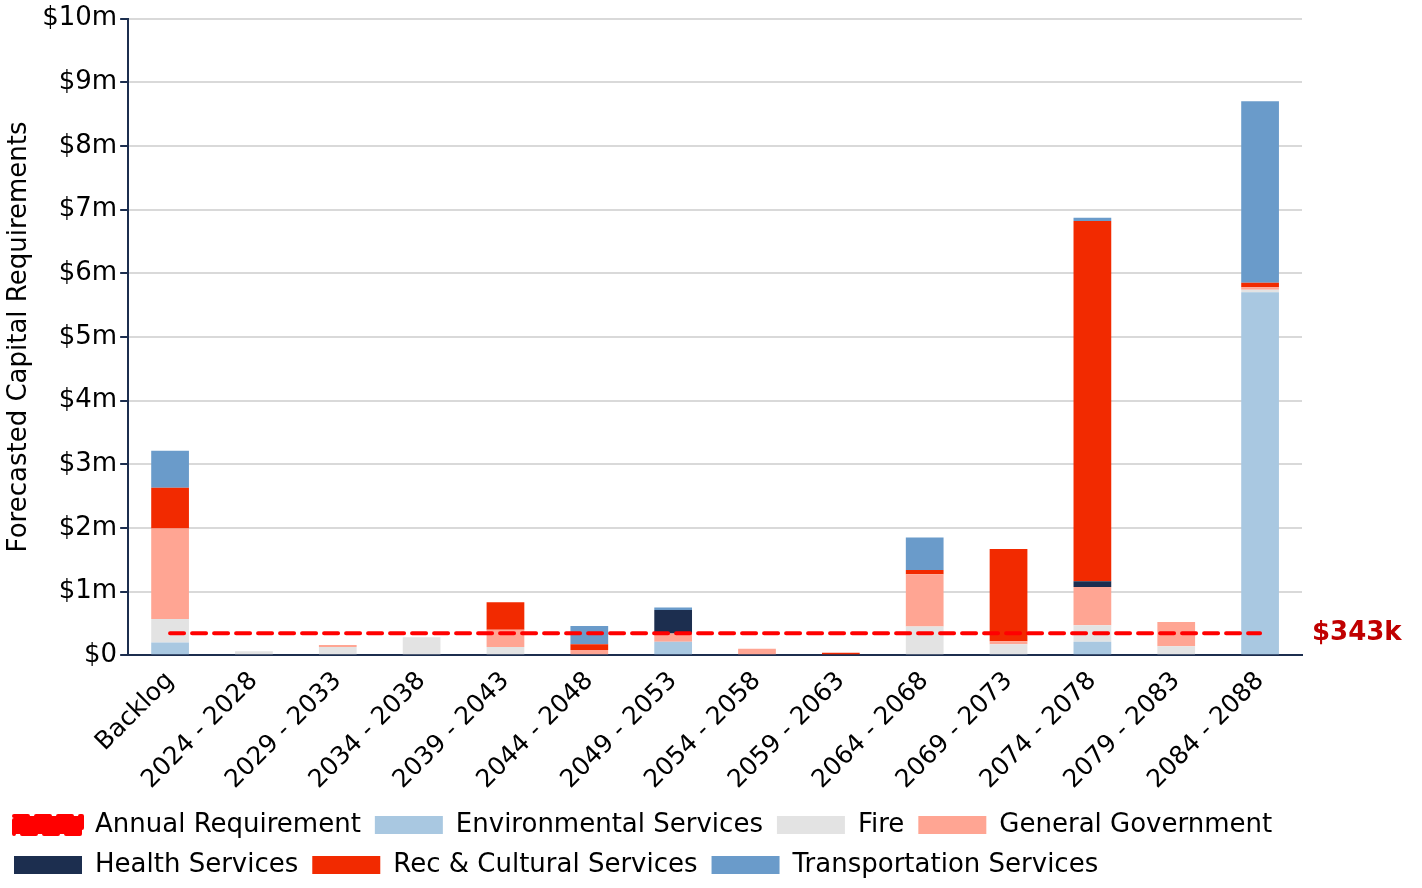 Image resolution: width=1422 pixels, height=888 pixels. I want to click on y-tick-label: $9m, so click(88, 80).